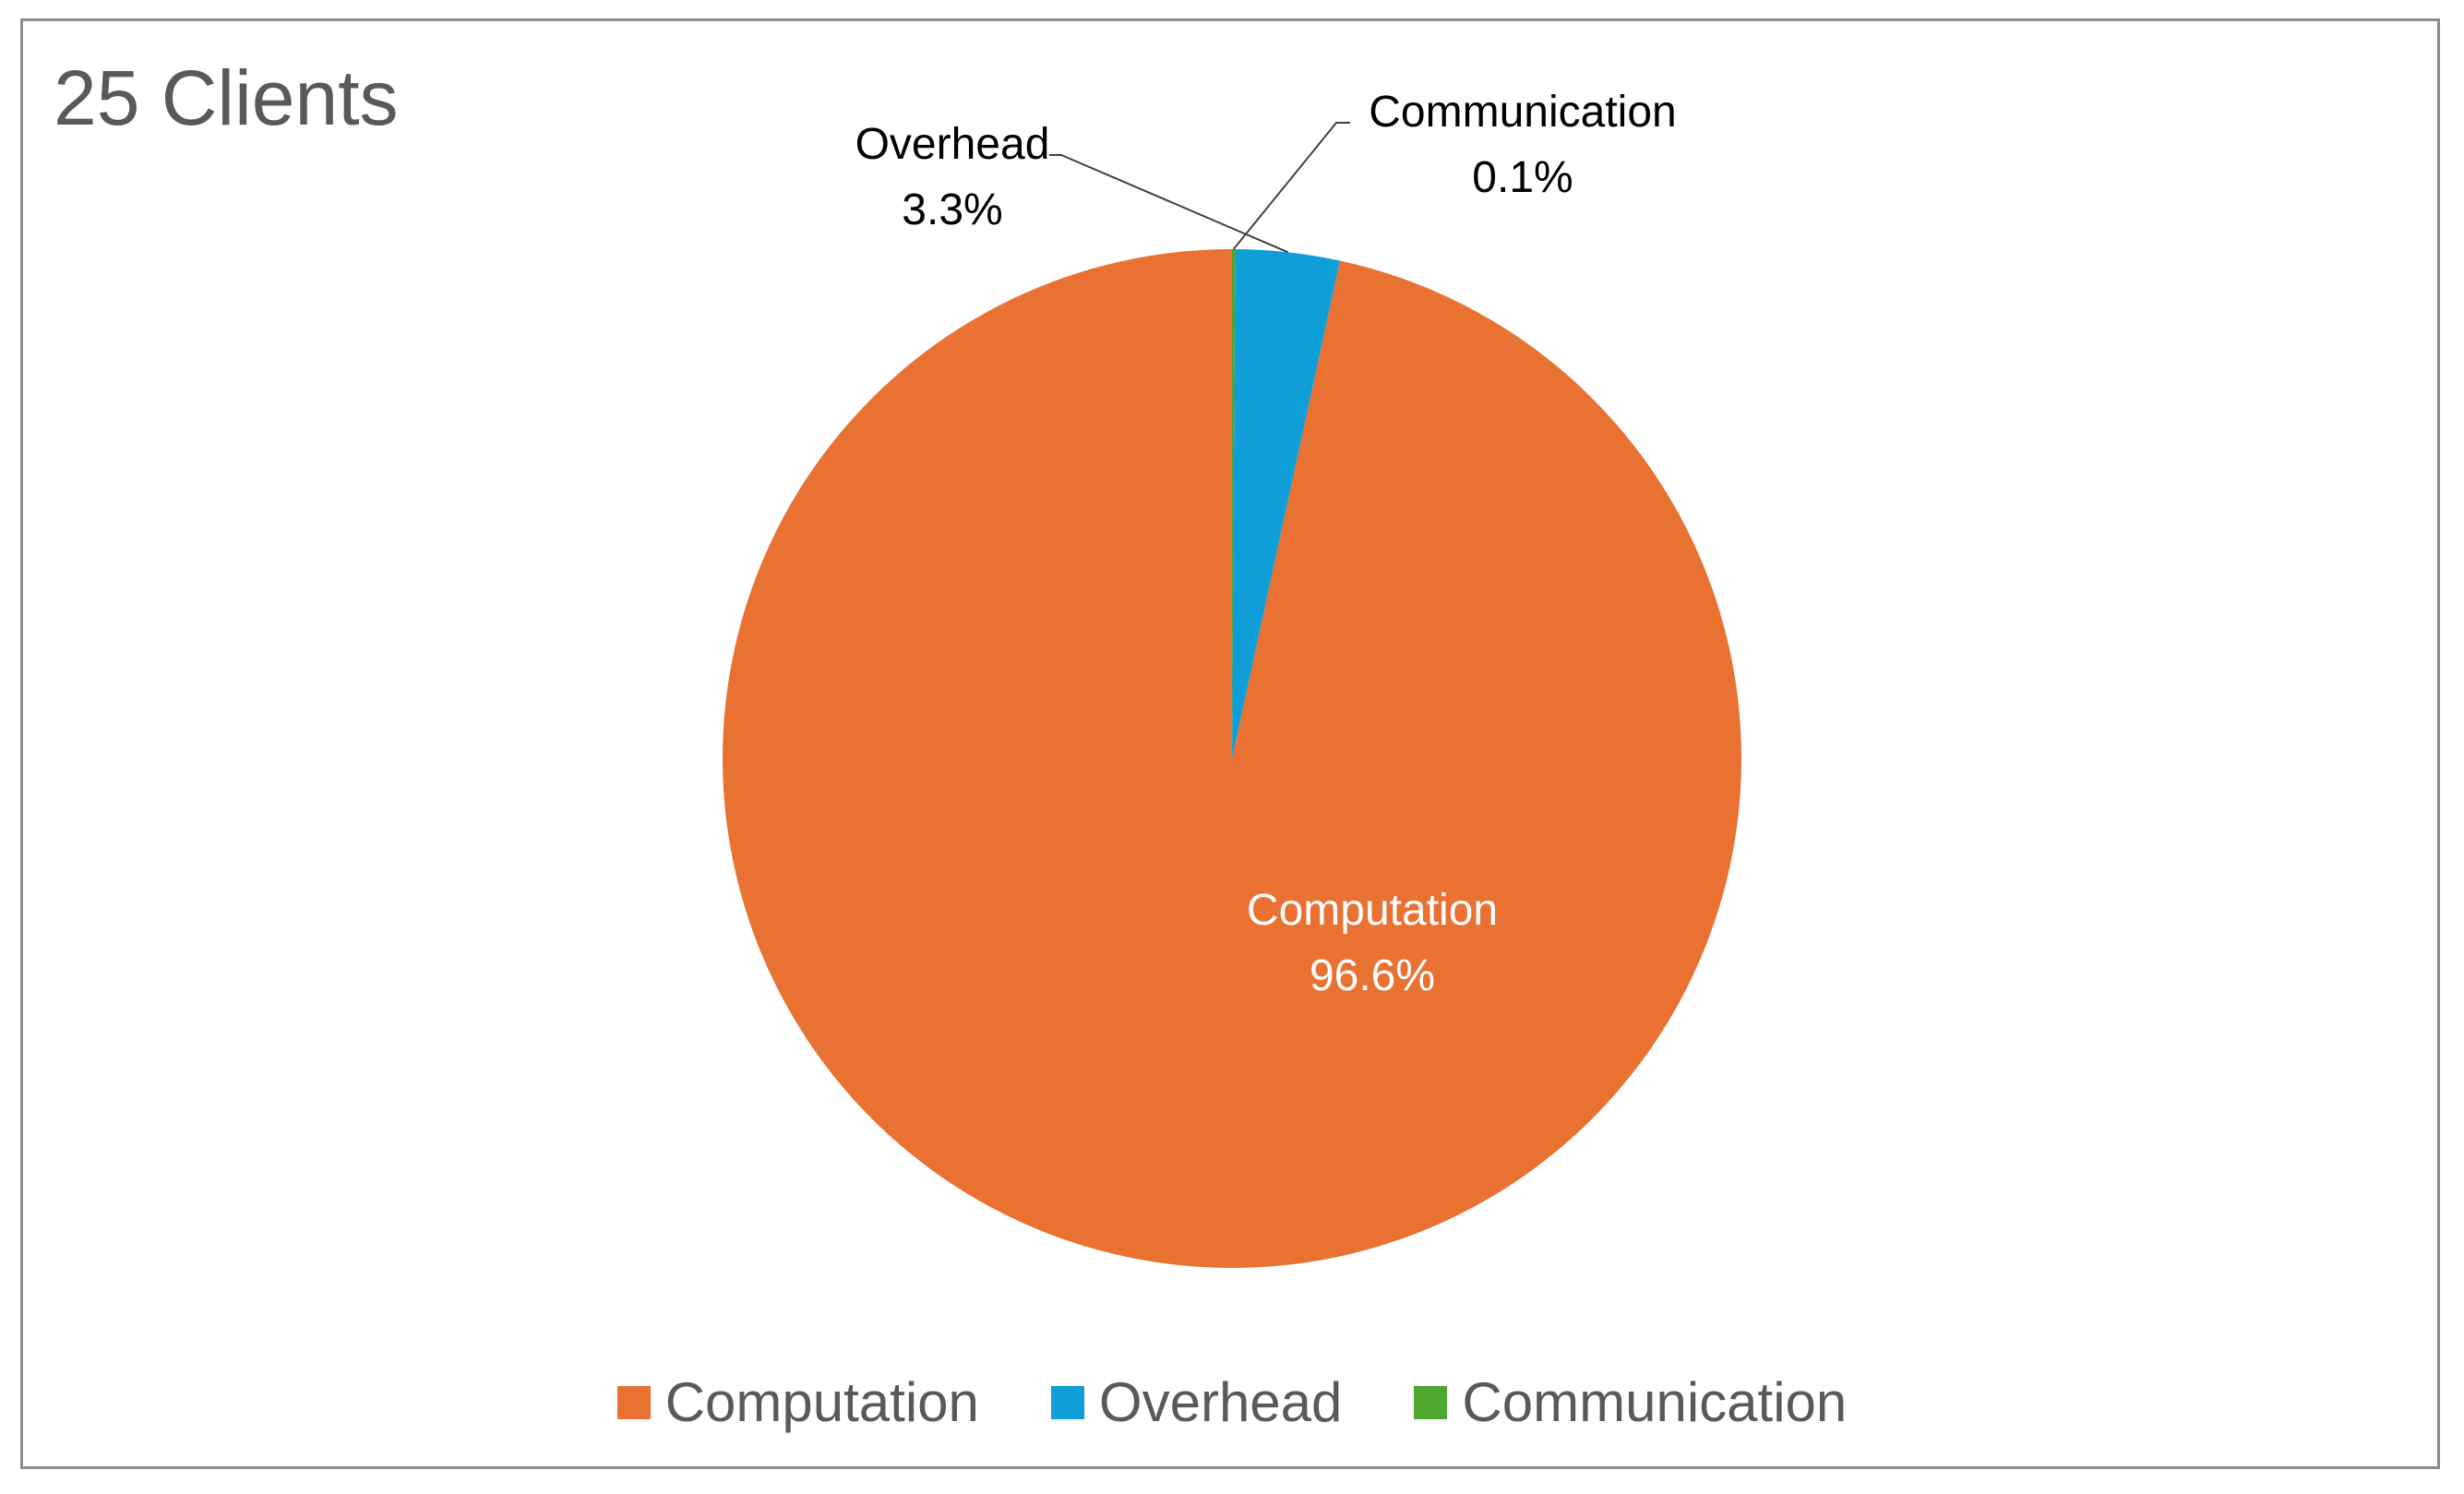 This screenshot has width=2464, height=1494. Describe the element at coordinates (821, 1402) in the screenshot. I see `legend-label-computation: Computation` at that location.